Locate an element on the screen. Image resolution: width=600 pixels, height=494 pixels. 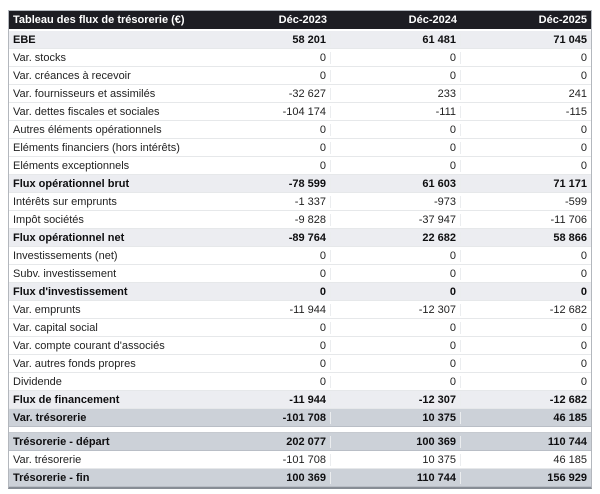
row-label: Investissements (net) is located at coordinates (65, 255).